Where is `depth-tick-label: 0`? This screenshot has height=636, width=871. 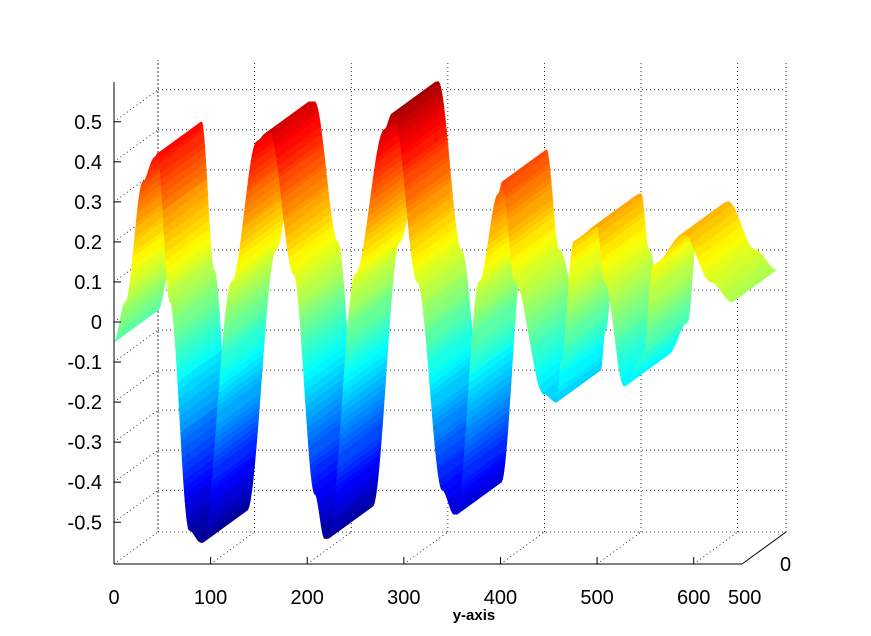
depth-tick-label: 0 is located at coordinates (785, 565).